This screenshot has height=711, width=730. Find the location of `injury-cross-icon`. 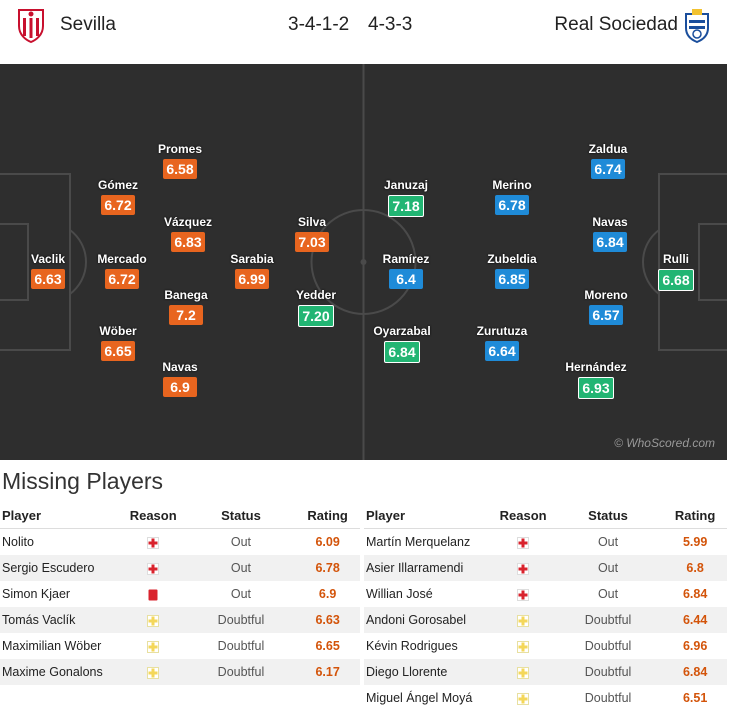

injury-cross-icon is located at coordinates (153, 543).